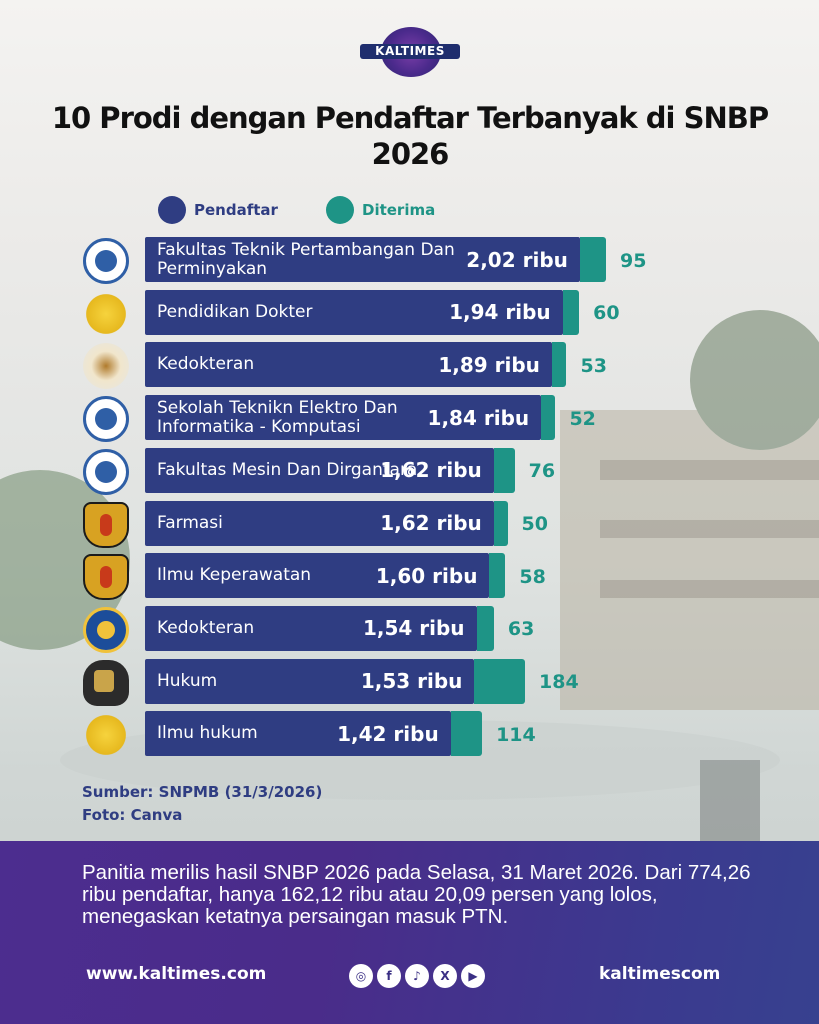  I want to click on diterima-value-label: 60, so click(606, 313).